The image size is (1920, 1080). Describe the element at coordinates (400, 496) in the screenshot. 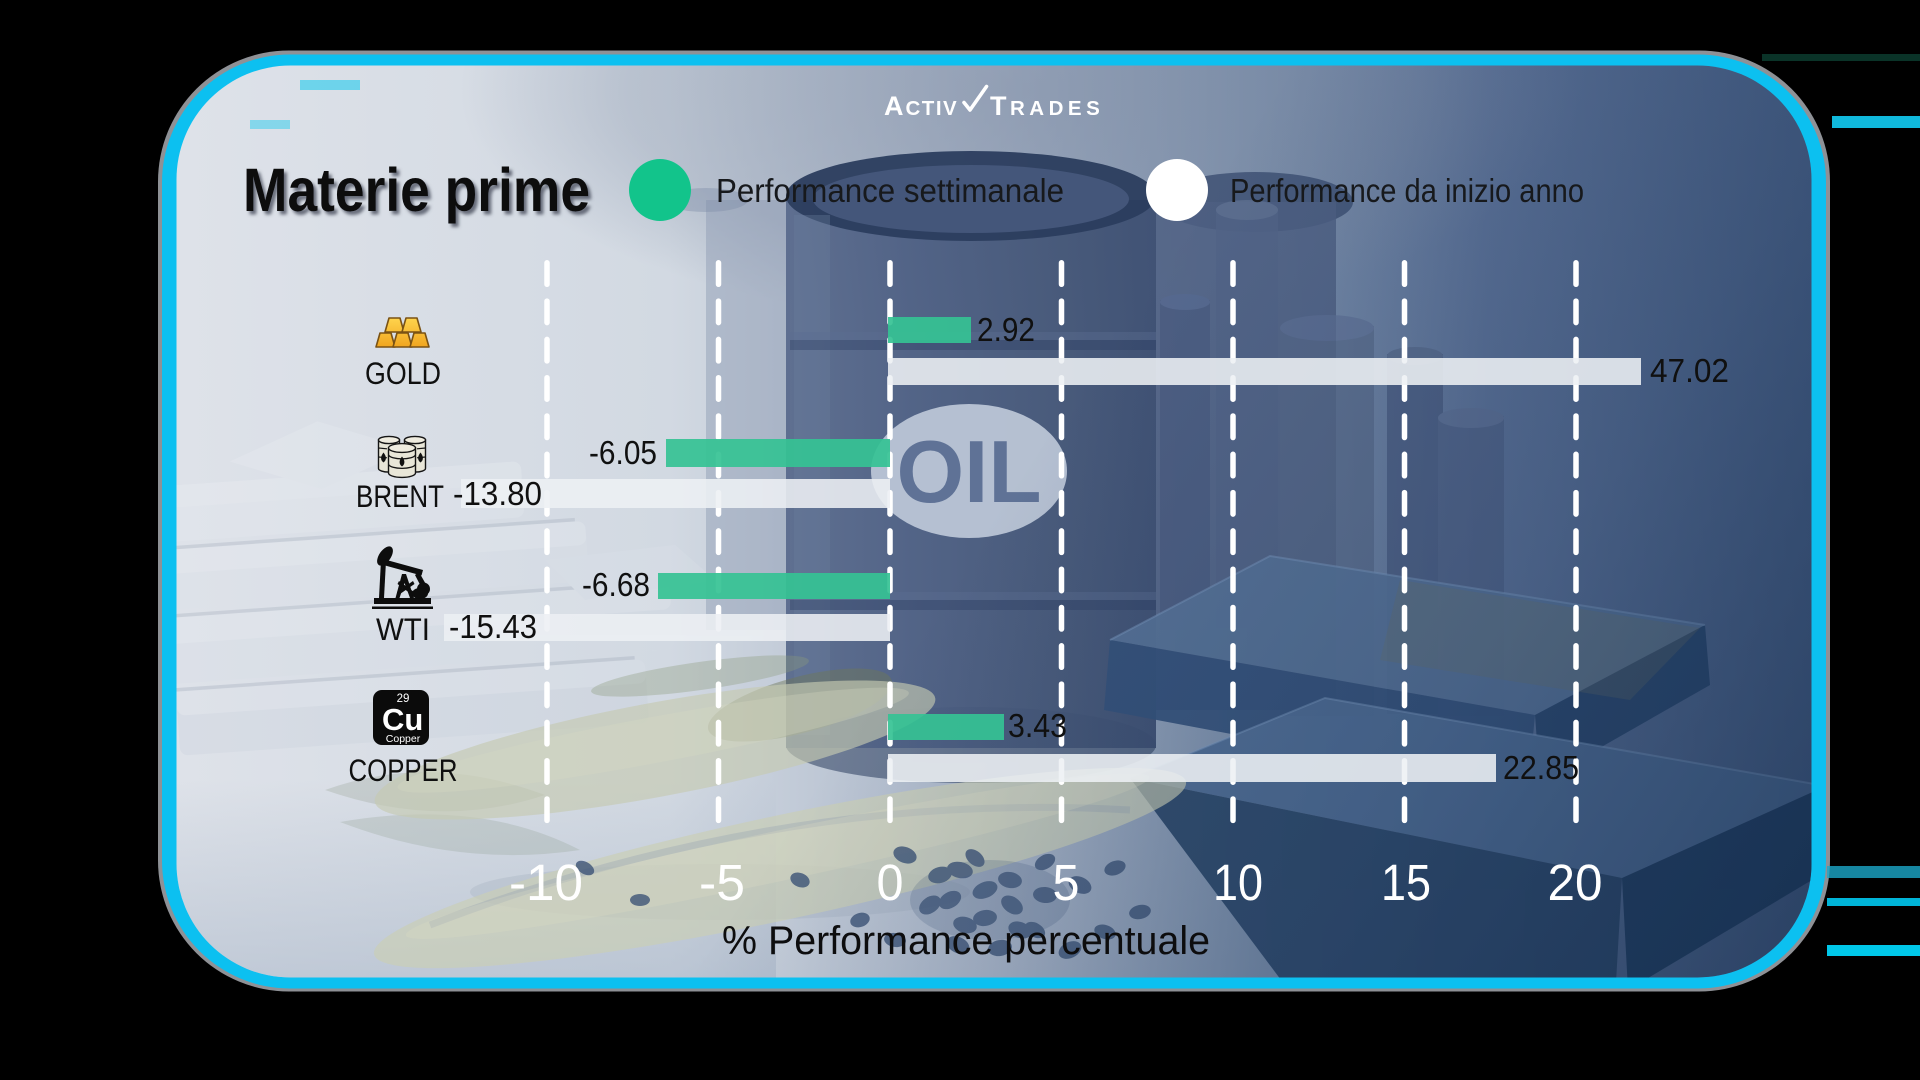

I see `svg-text: BRENT` at that location.